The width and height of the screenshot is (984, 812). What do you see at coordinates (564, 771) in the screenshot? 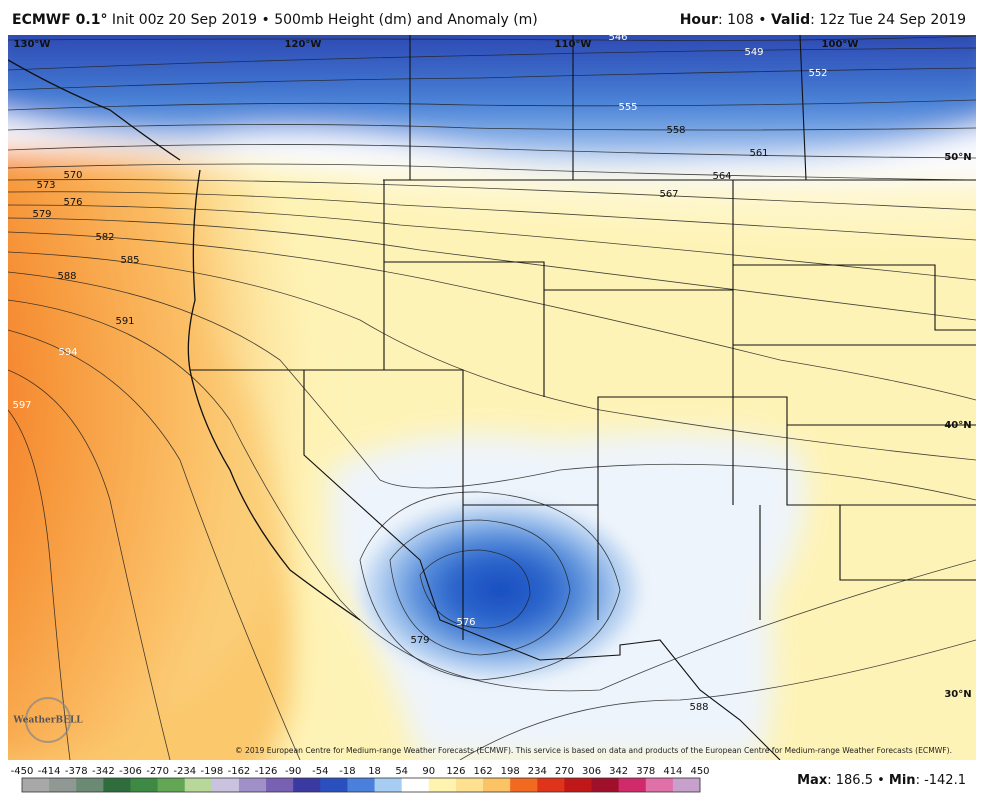
I see `colorbar-tick-label: 270` at bounding box center [564, 771].